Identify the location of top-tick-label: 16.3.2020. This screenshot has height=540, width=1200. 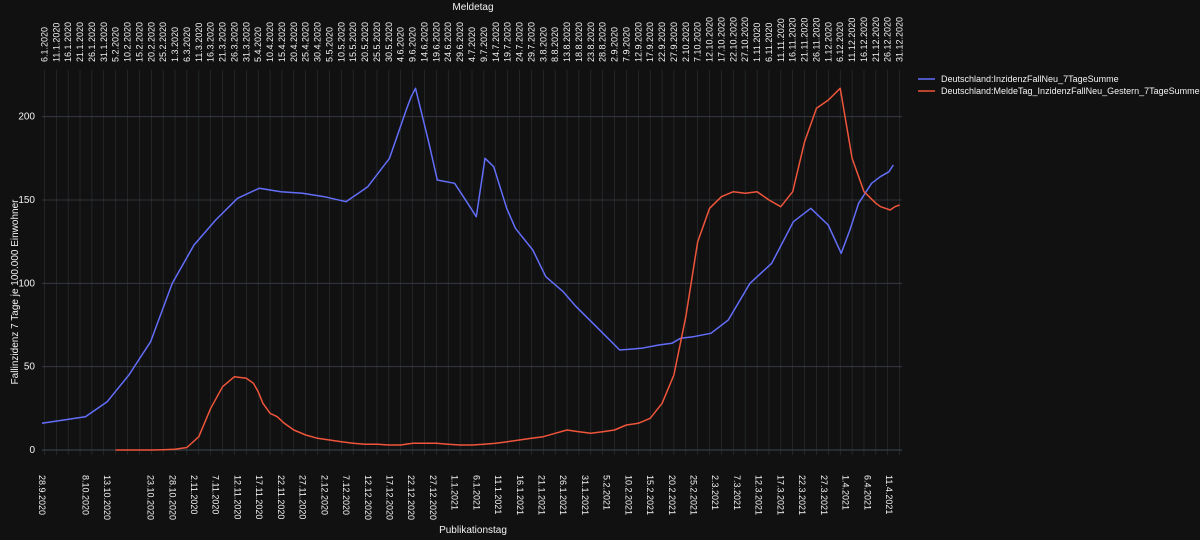
(211, 42).